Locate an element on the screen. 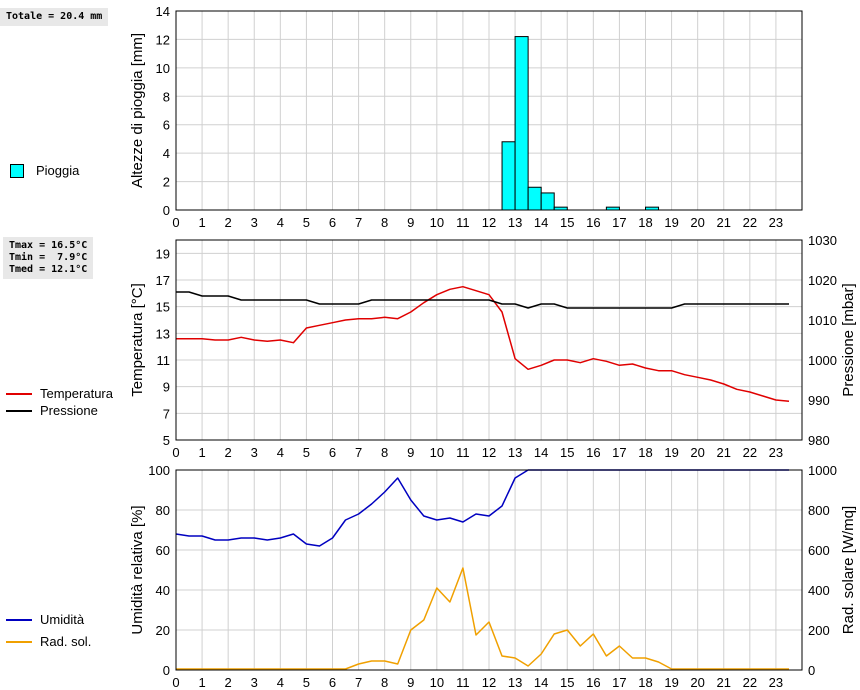 The width and height of the screenshot is (860, 690). legend-humidity-label: Umidità is located at coordinates (62, 620).